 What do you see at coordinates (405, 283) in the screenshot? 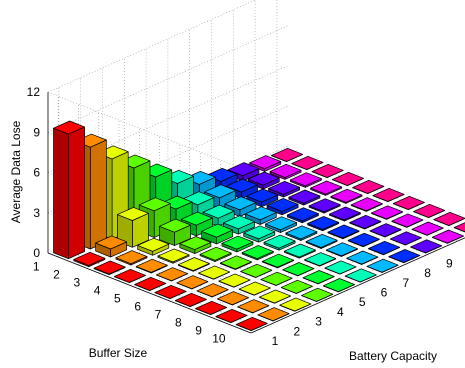
I see `y-tick-label: 7` at bounding box center [405, 283].